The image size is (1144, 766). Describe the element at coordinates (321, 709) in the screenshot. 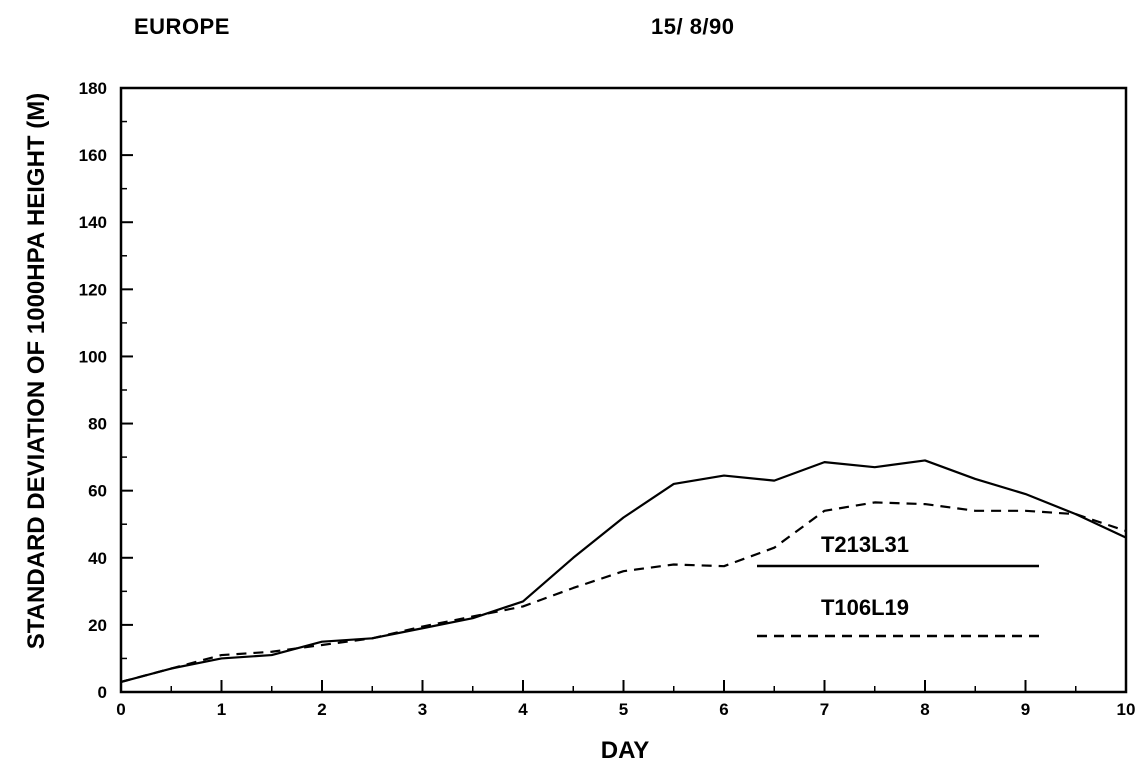

I see `x-tick-label: 2` at that location.